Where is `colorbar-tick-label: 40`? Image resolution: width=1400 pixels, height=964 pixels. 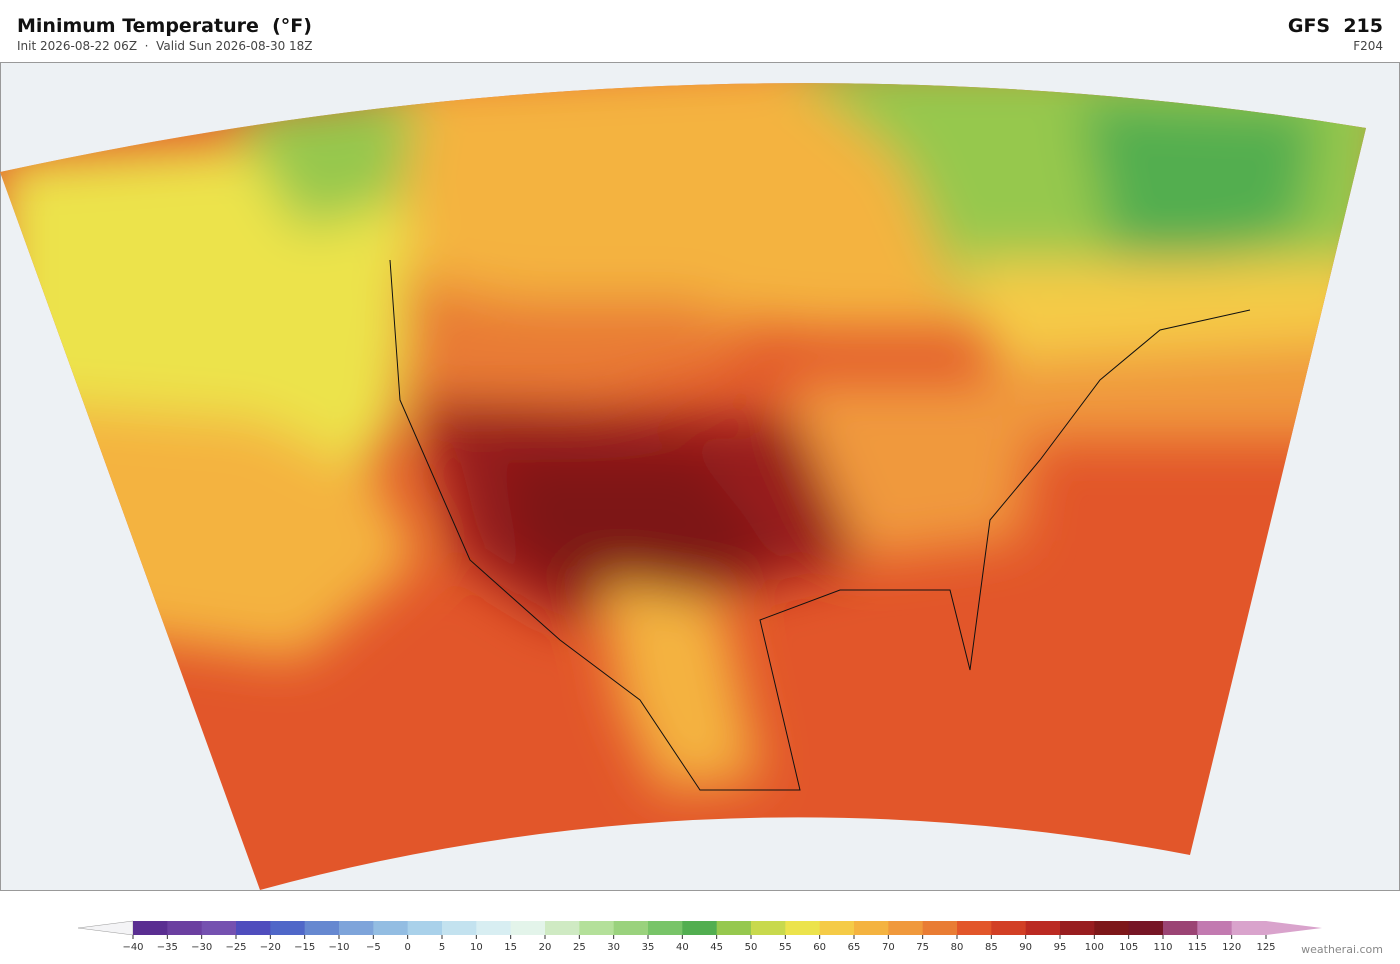
colorbar-tick-label: 40 is located at coordinates (682, 947).